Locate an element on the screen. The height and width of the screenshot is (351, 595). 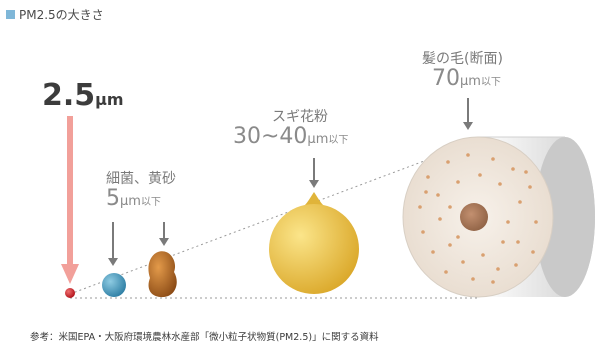
chart-title: PM2.5の大きさ is located at coordinates (55, 14).